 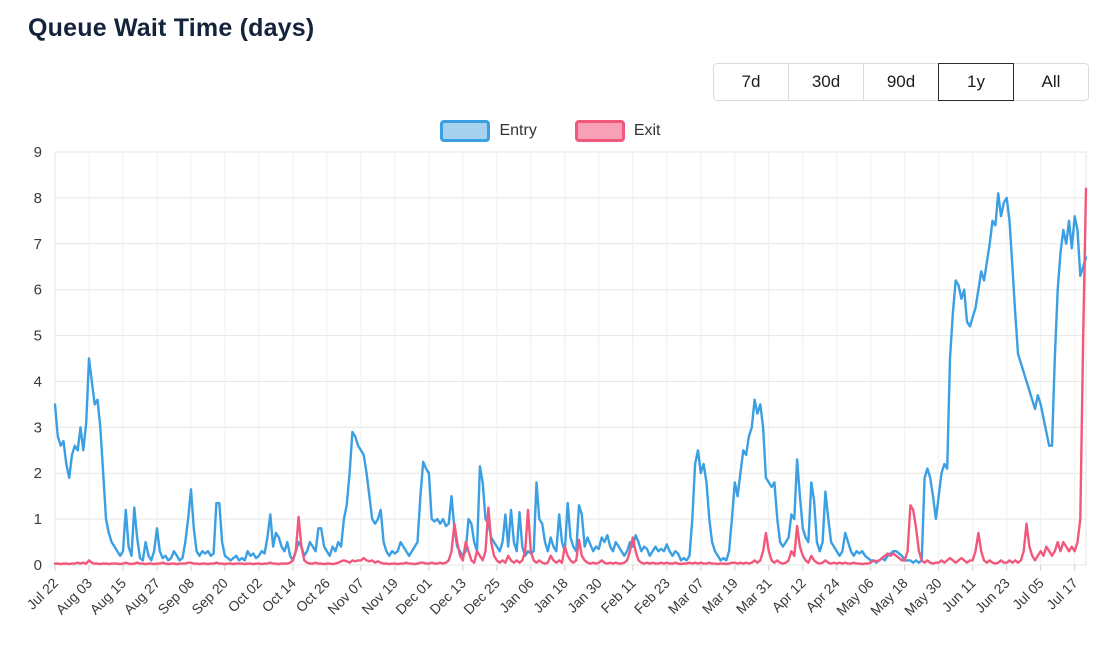 What do you see at coordinates (245, 595) in the screenshot?
I see `x-tick-label: Oct 02` at bounding box center [245, 595].